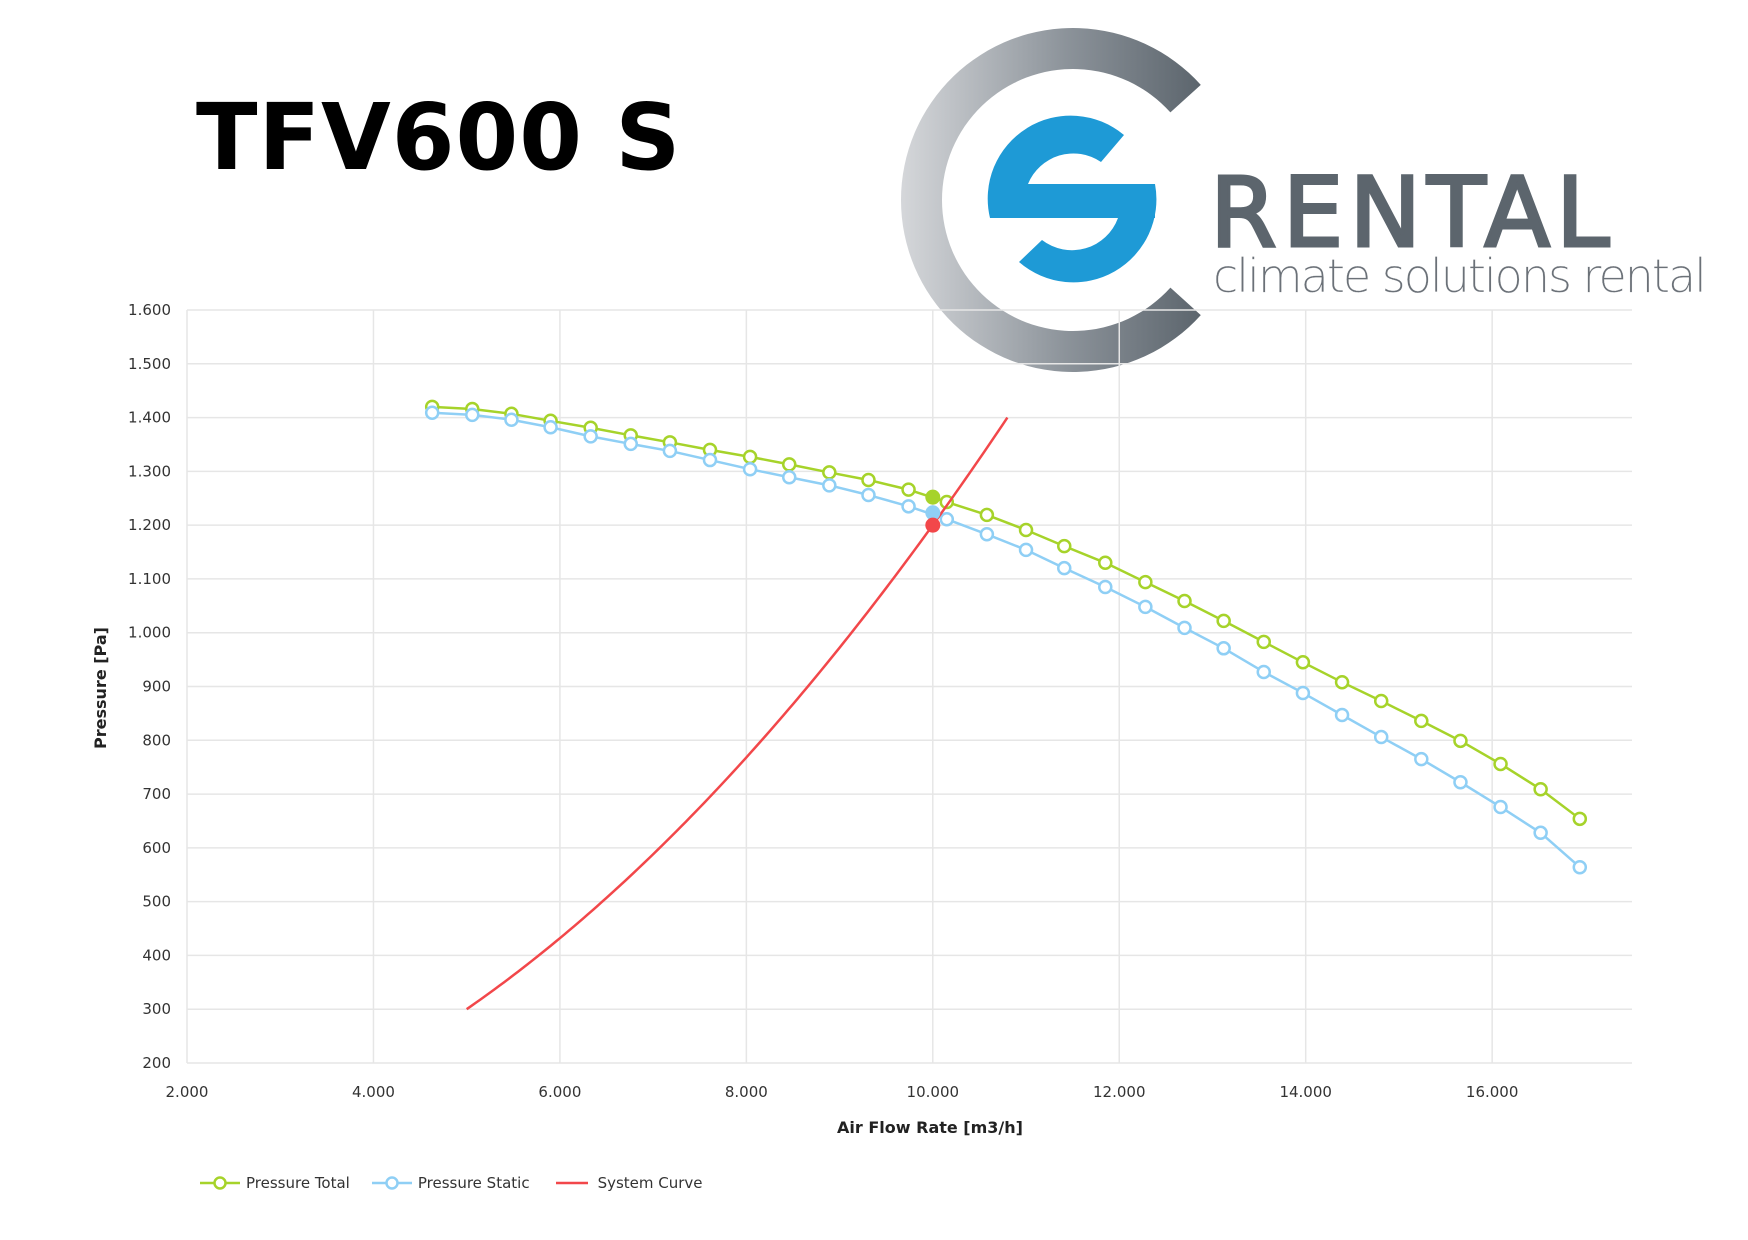 The height and width of the screenshot is (1240, 1748). Describe the element at coordinates (298, 1183) in the screenshot. I see `legend-label: Pressure Total` at that location.